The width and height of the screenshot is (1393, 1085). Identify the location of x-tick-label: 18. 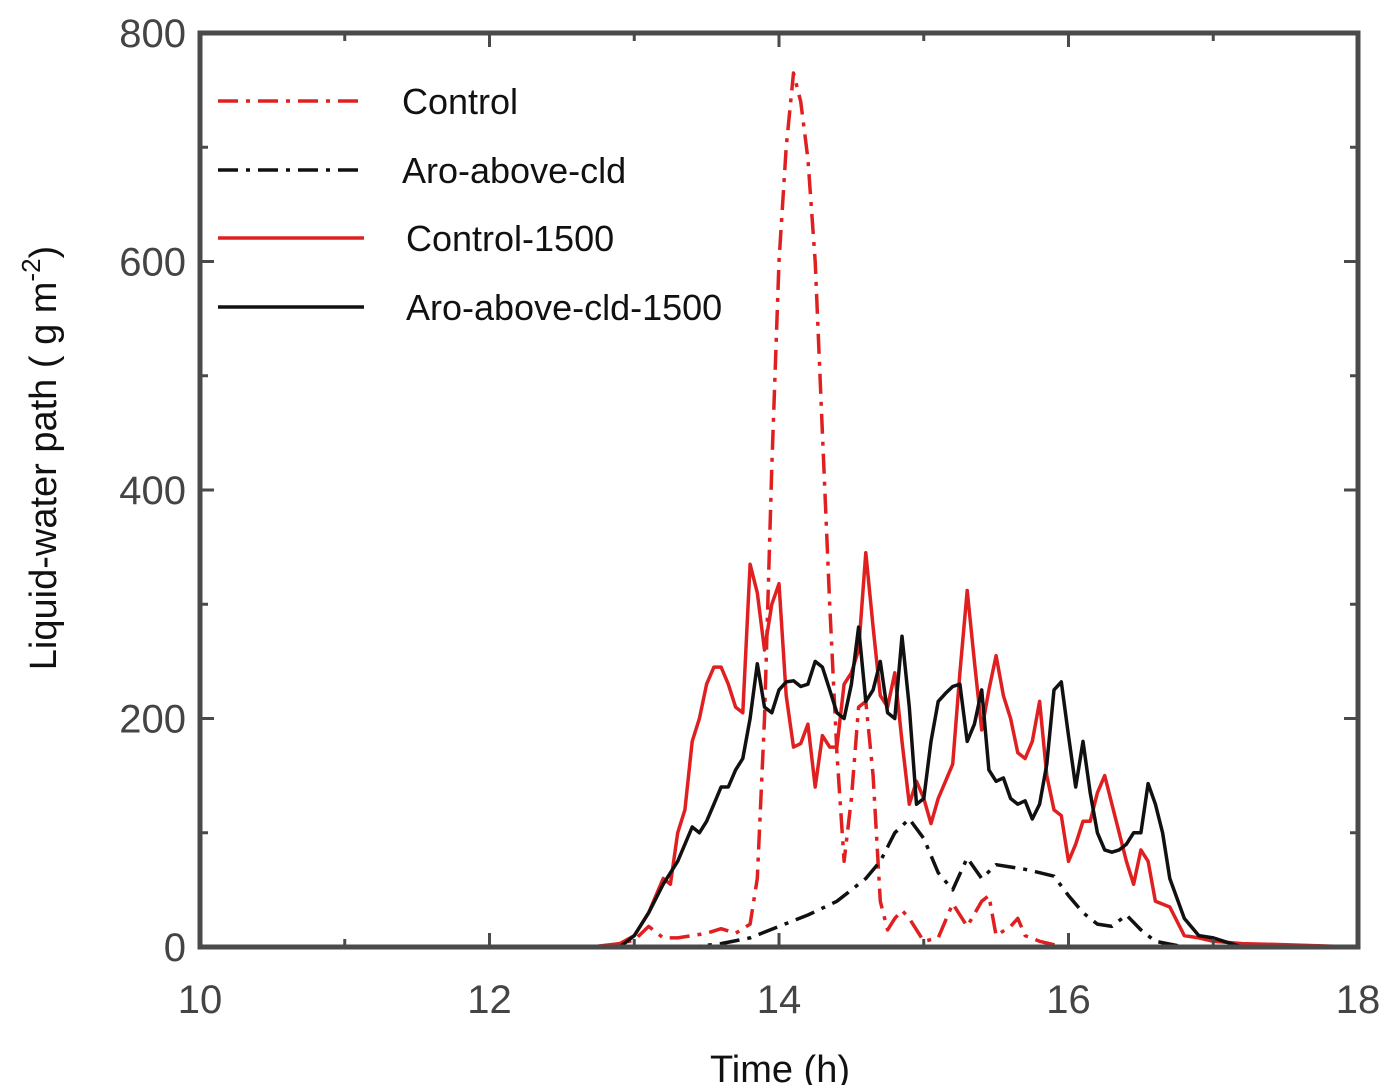
(1358, 1000).